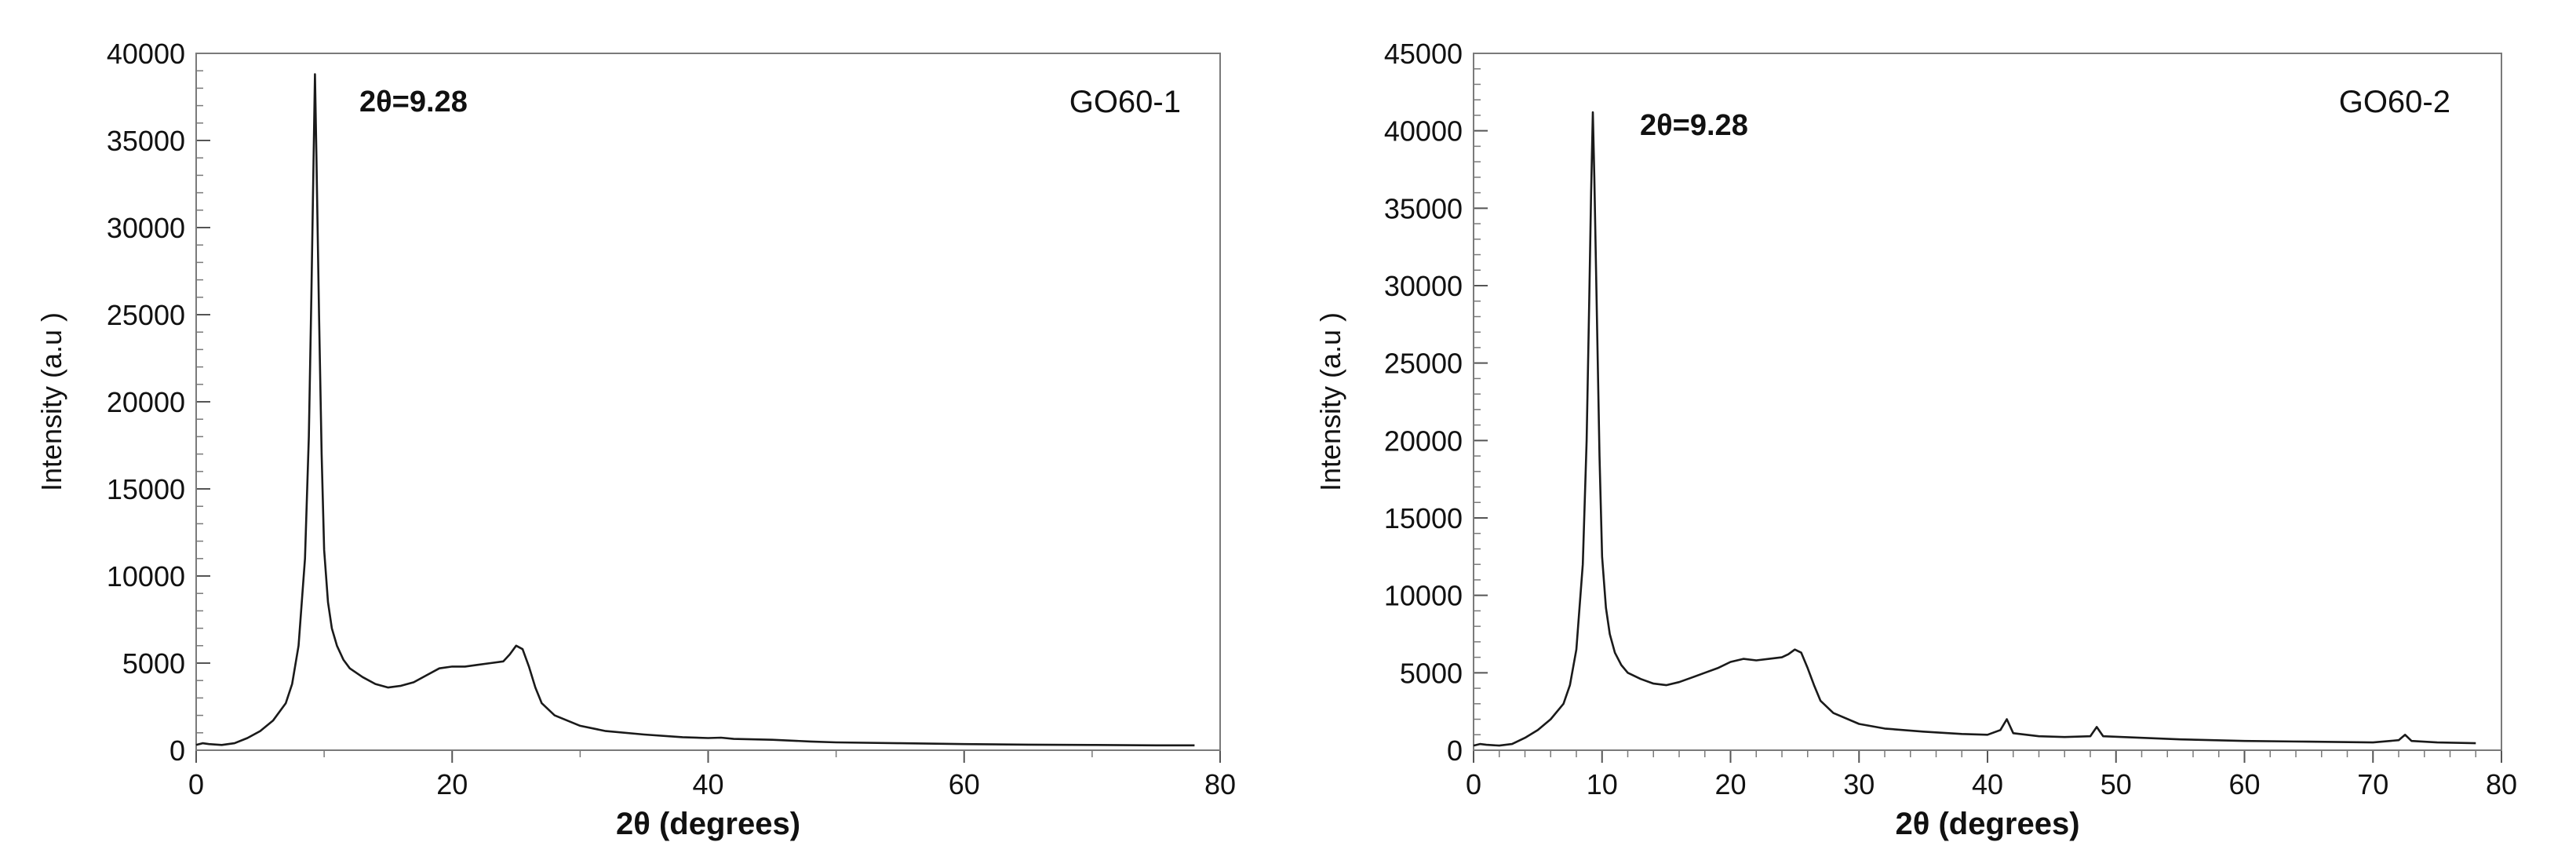 Image resolution: width=2576 pixels, height=864 pixels. Describe the element at coordinates (1423, 54) in the screenshot. I see `y-tick-label: 45000` at that location.